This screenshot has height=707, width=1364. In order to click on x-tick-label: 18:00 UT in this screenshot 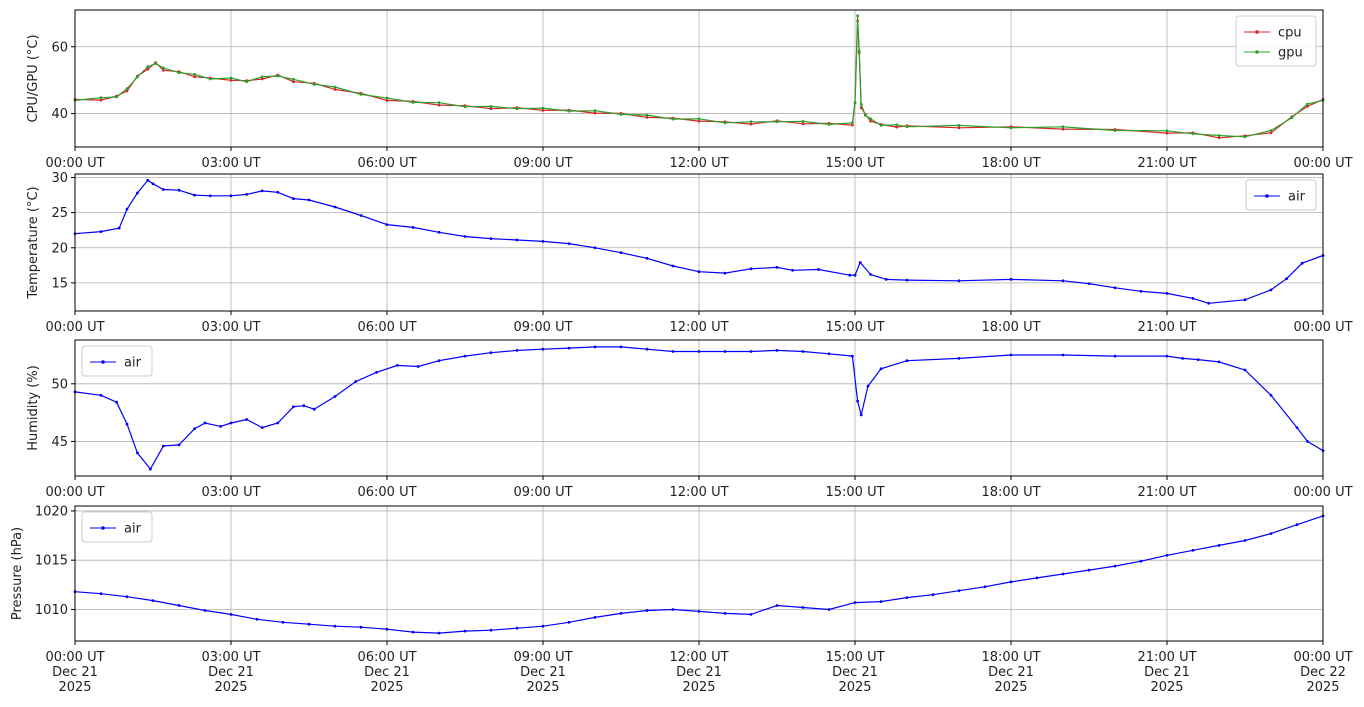, I will do `click(1010, 492)`.